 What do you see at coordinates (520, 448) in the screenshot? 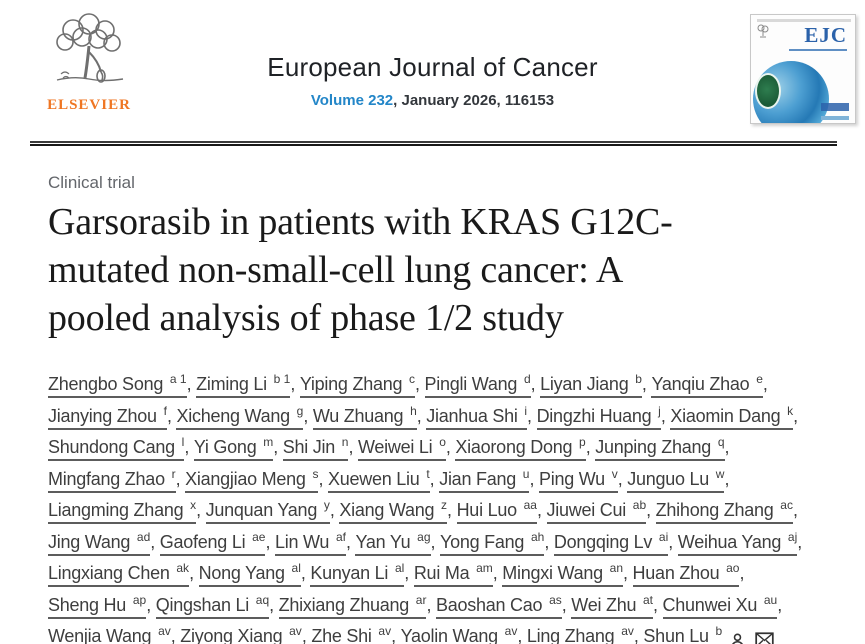
I see `author-link: Xiaorong Dong p` at bounding box center [520, 448].